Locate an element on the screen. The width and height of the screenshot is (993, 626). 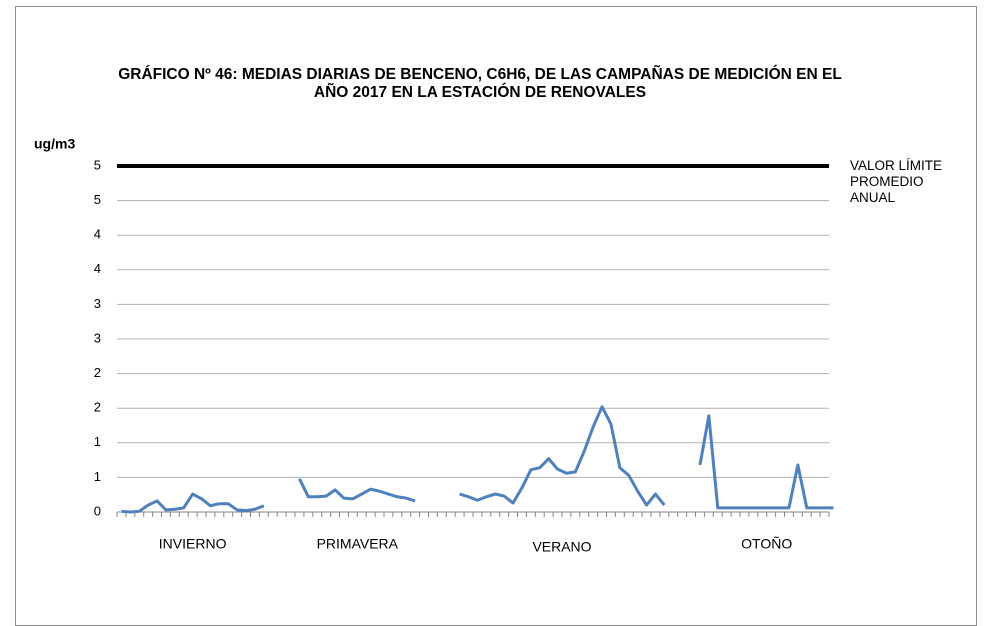
group-label: VERANO is located at coordinates (561, 547).